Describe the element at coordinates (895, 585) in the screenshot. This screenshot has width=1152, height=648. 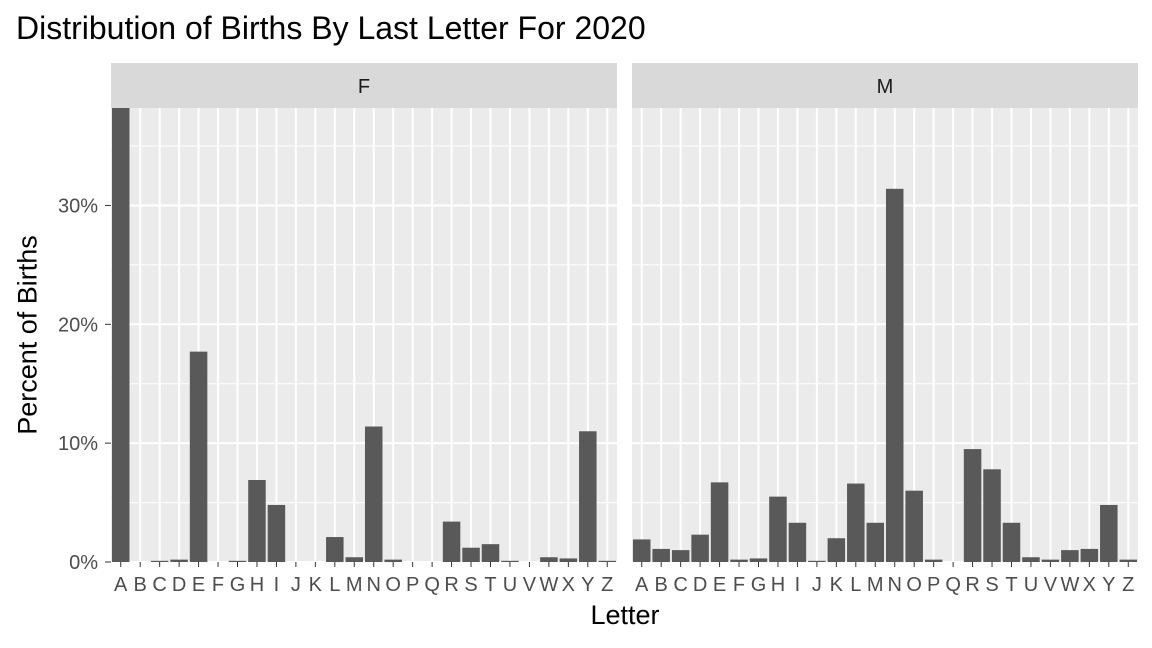
I see `x-tick-label: N` at that location.